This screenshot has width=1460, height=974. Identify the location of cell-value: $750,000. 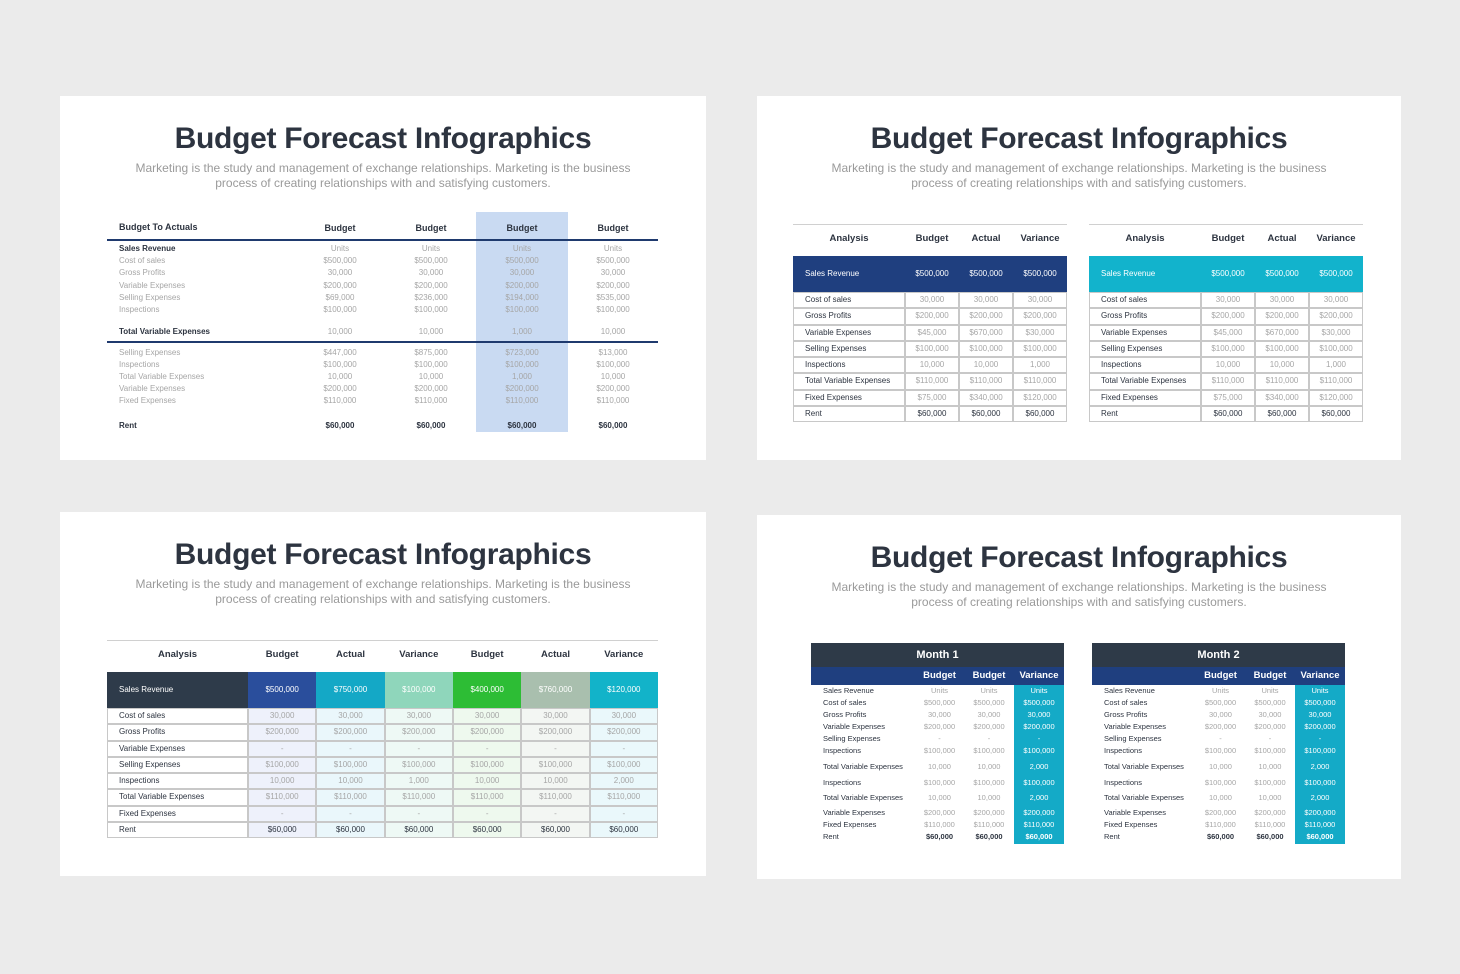
(350, 689).